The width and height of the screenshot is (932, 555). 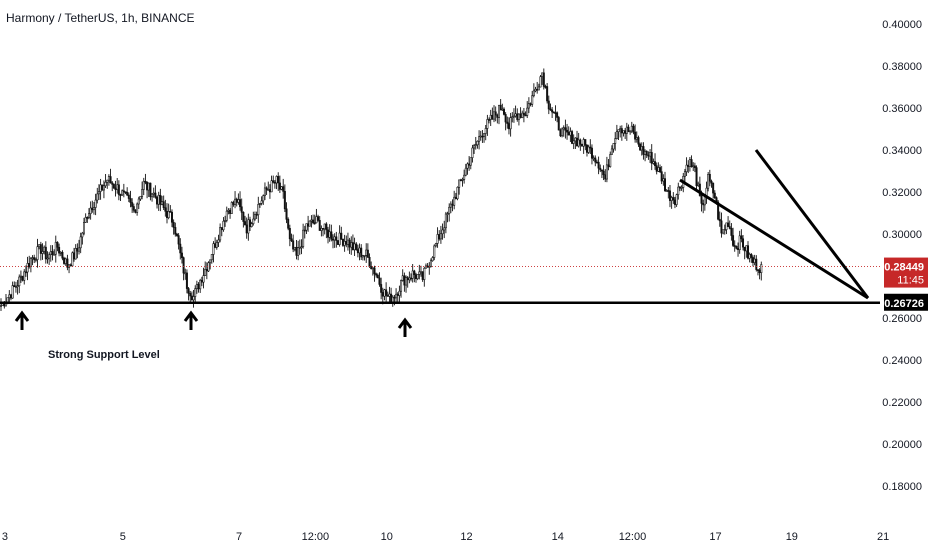 I want to click on x-tick-label: 12, so click(x=466, y=537).